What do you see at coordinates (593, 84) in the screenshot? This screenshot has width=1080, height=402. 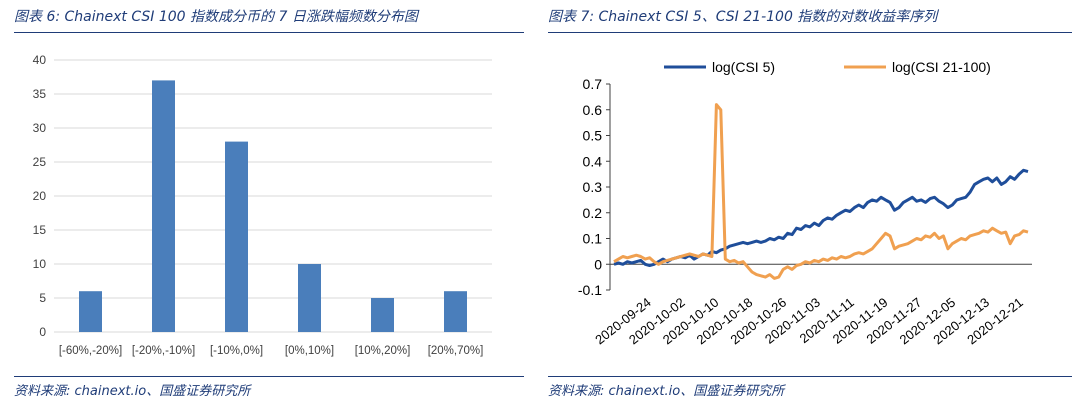 I see `line-y-tick-label: 0.7` at bounding box center [593, 84].